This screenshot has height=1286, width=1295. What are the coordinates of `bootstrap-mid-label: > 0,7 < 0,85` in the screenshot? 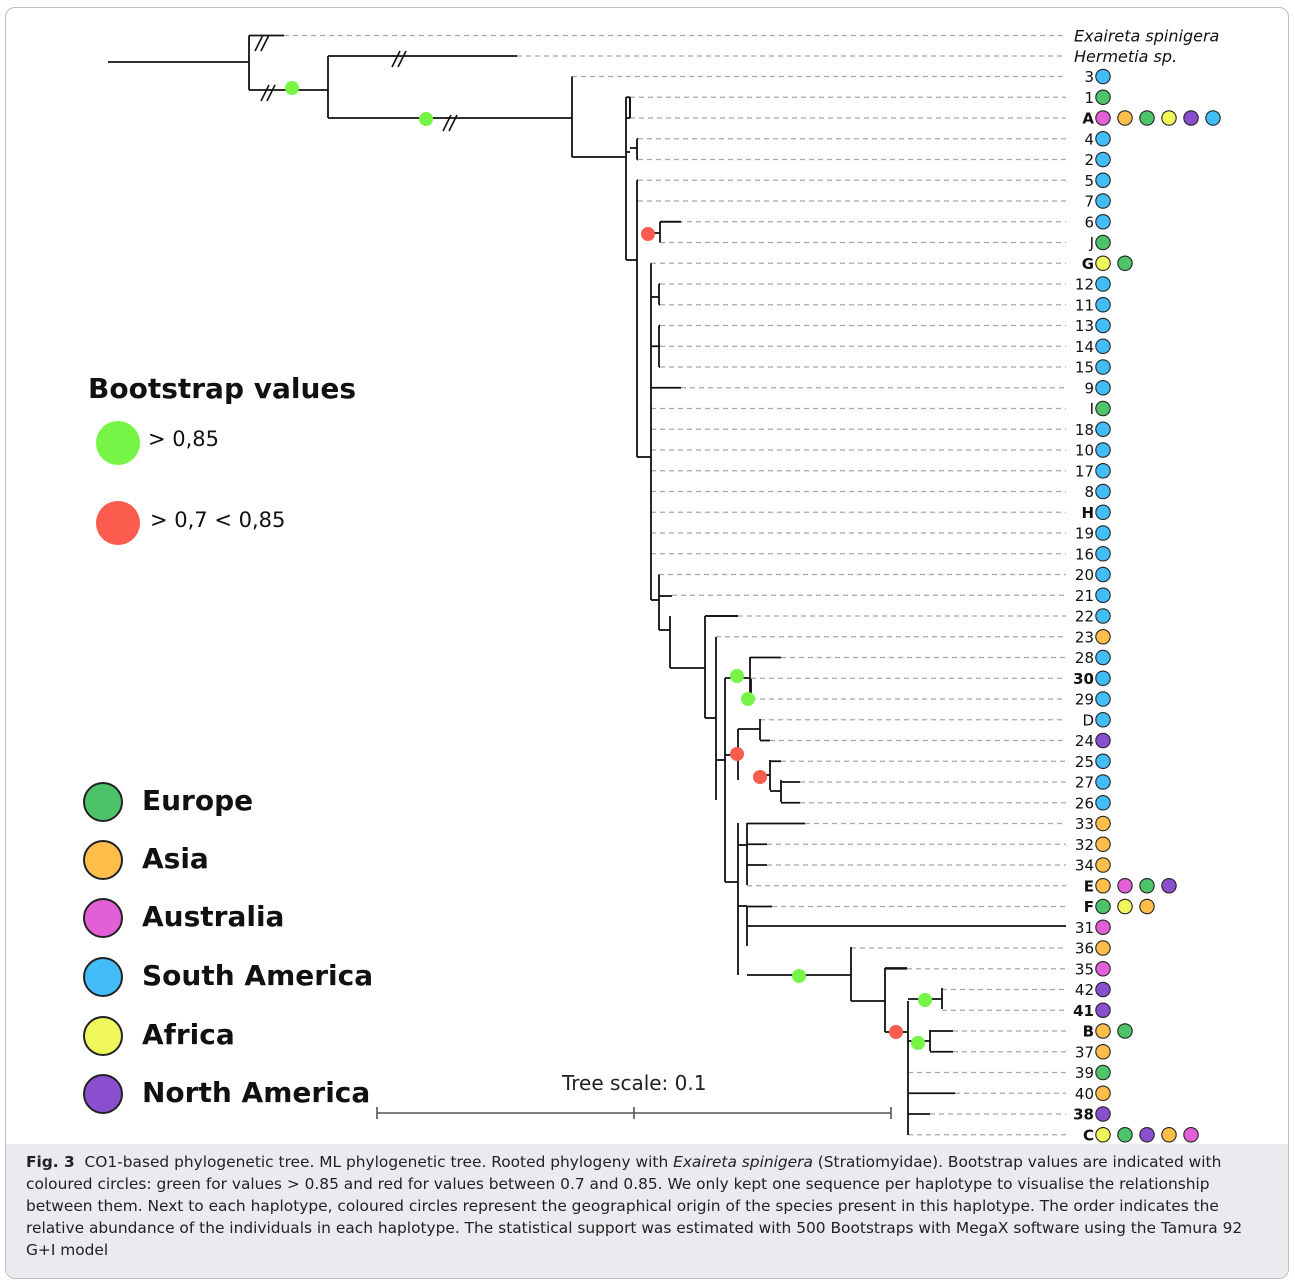 It's located at (218, 520).